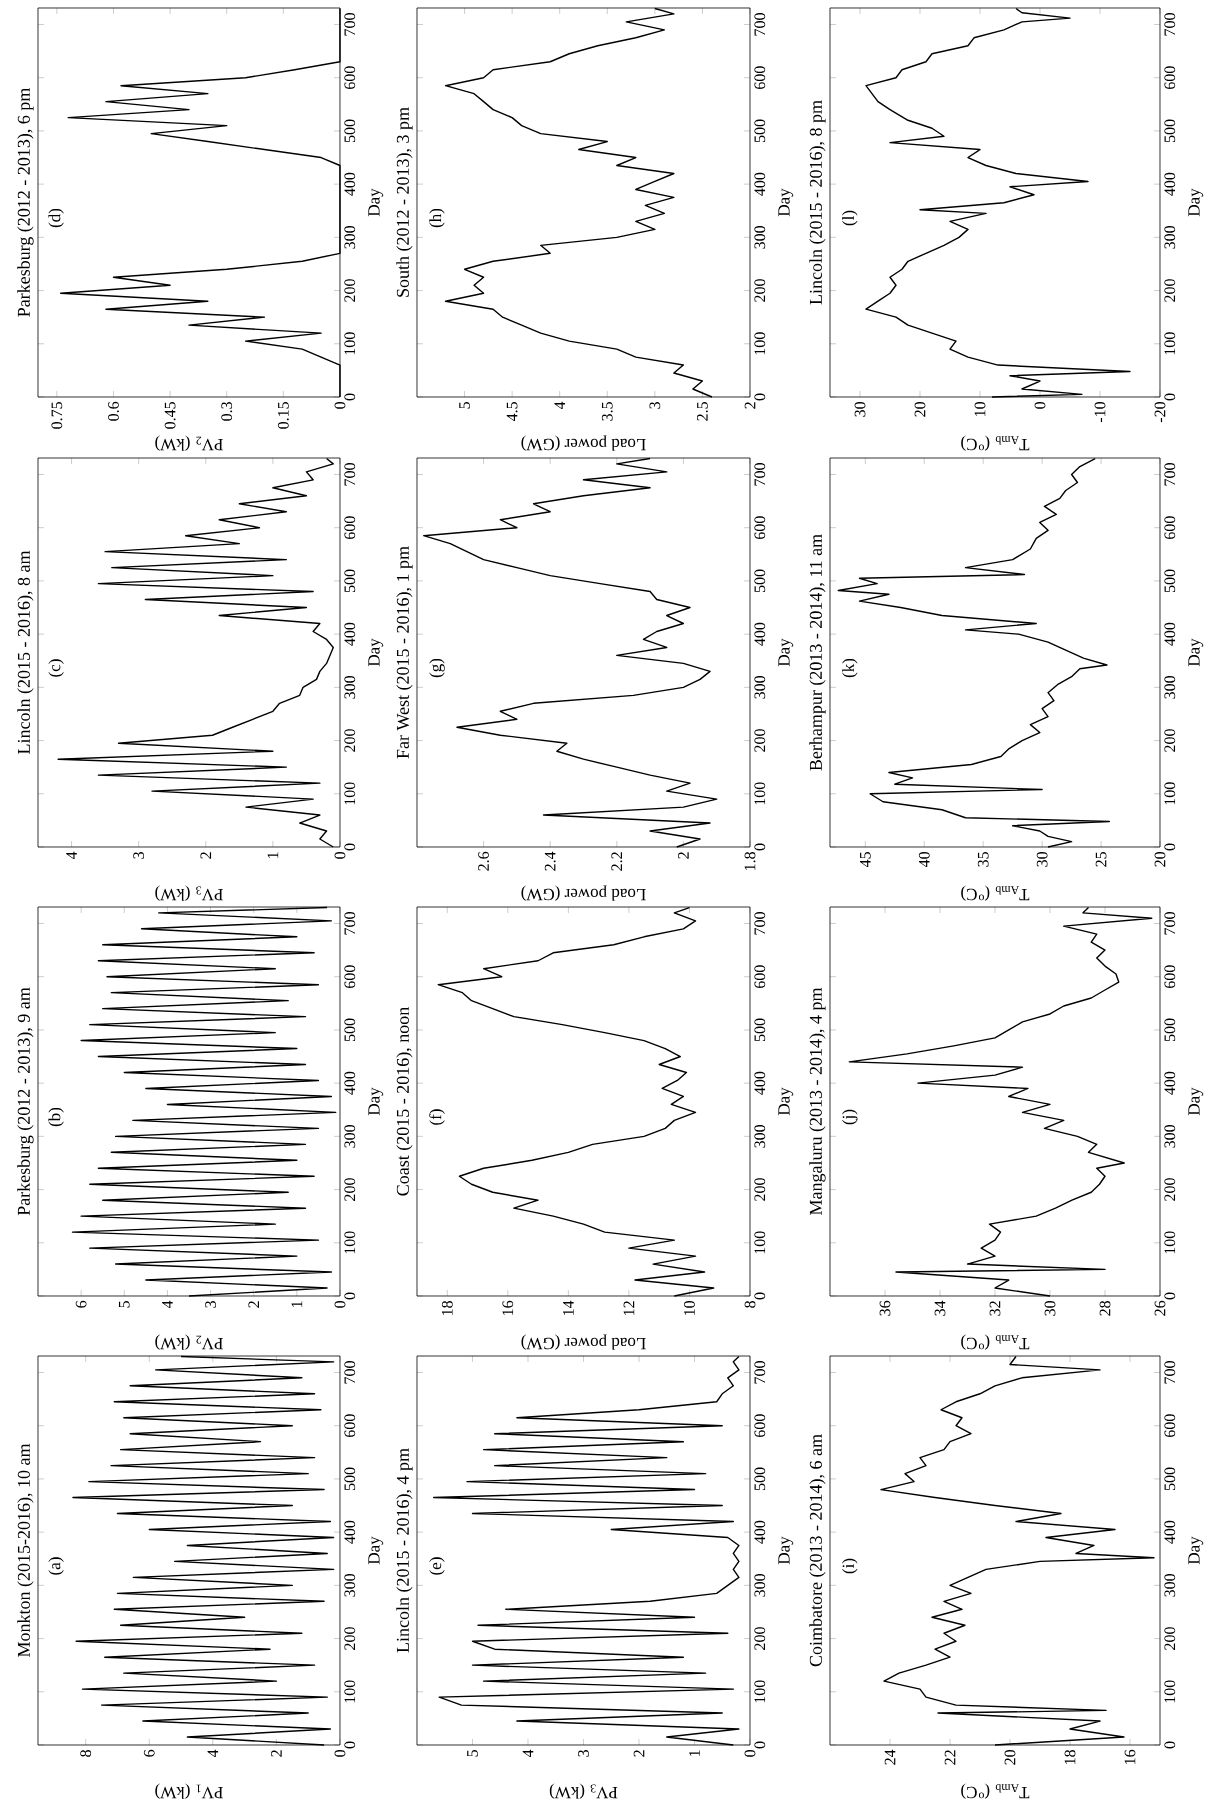 Image resolution: width=1225 pixels, height=1805 pixels. What do you see at coordinates (1050, 1308) in the screenshot?
I see `x-tick-label: 30` at bounding box center [1050, 1308].